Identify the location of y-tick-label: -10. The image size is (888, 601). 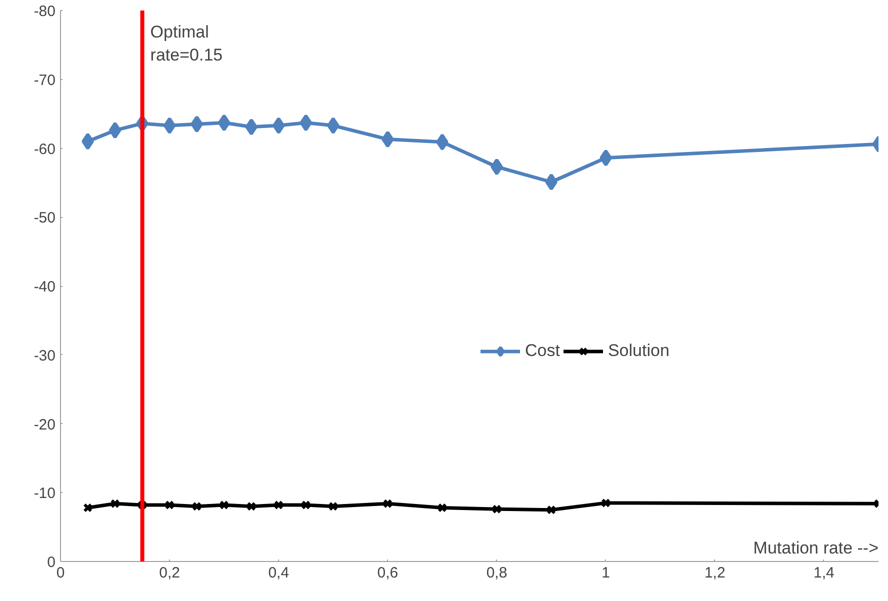
(45, 493).